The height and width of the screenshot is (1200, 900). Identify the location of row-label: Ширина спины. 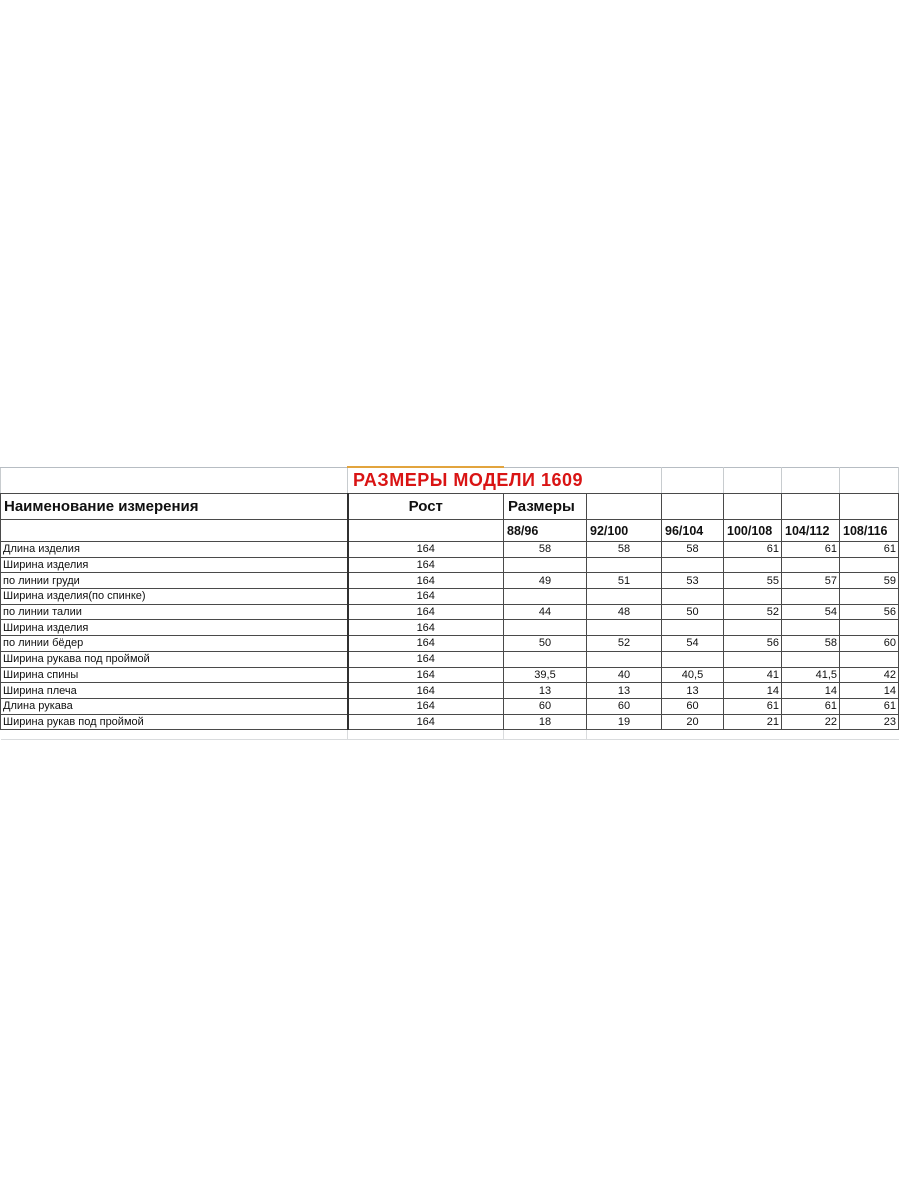
(174, 675).